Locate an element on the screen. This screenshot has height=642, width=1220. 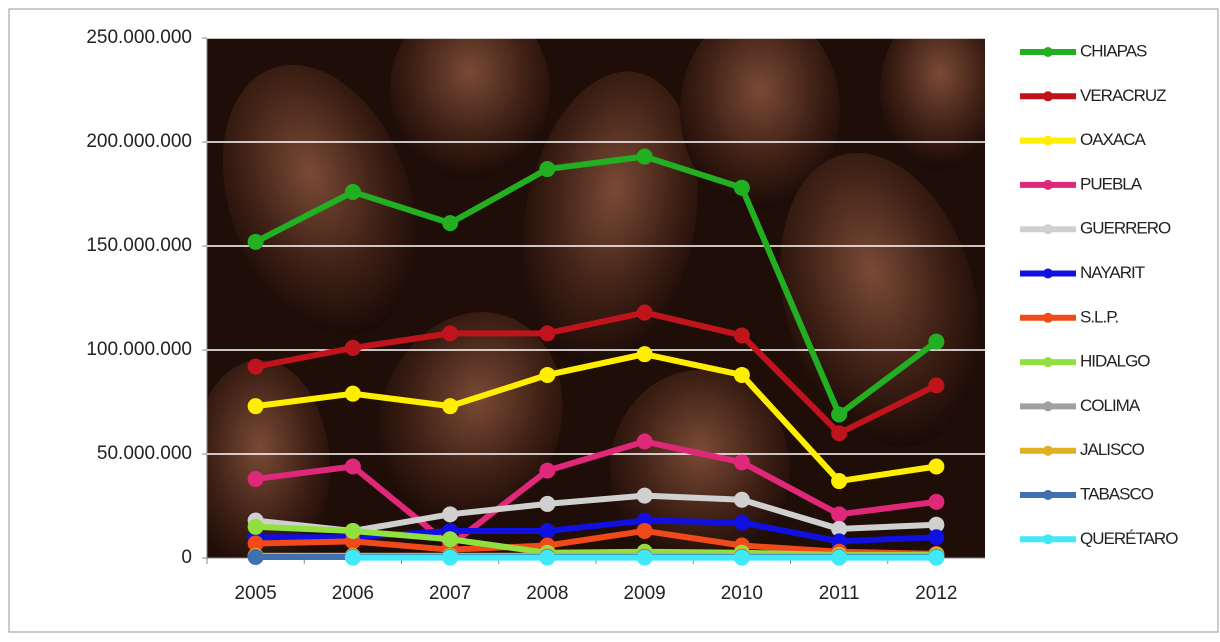
legend-label: COLIMA is located at coordinates (1110, 405).